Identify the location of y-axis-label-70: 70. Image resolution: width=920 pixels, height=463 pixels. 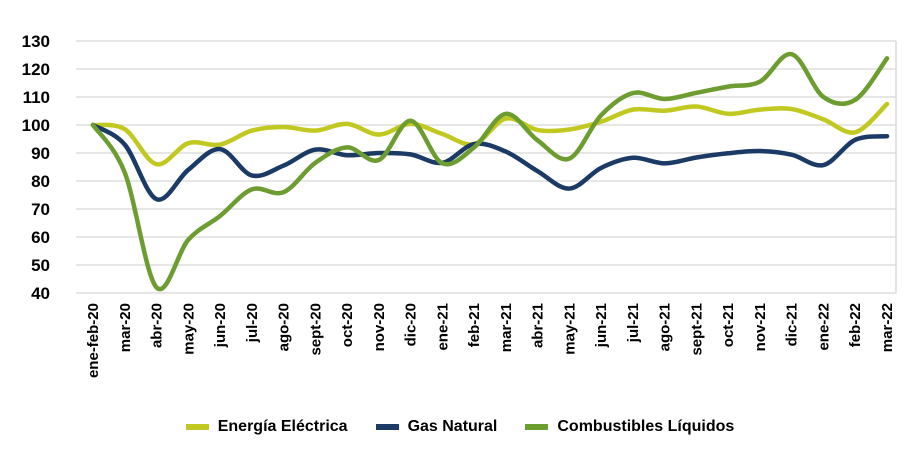
(40, 209).